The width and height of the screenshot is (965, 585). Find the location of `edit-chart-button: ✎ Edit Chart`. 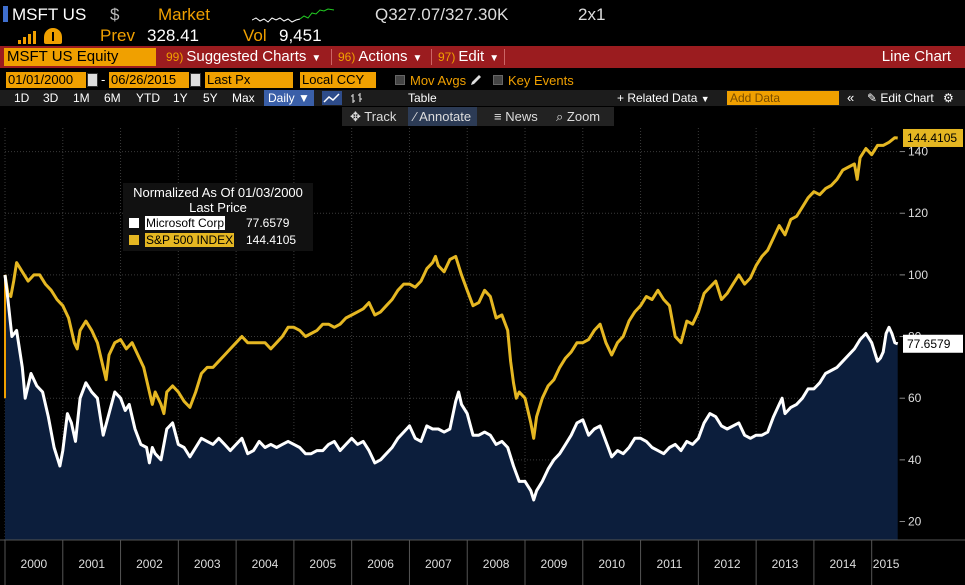

edit-chart-button: ✎ Edit Chart is located at coordinates (900, 98).